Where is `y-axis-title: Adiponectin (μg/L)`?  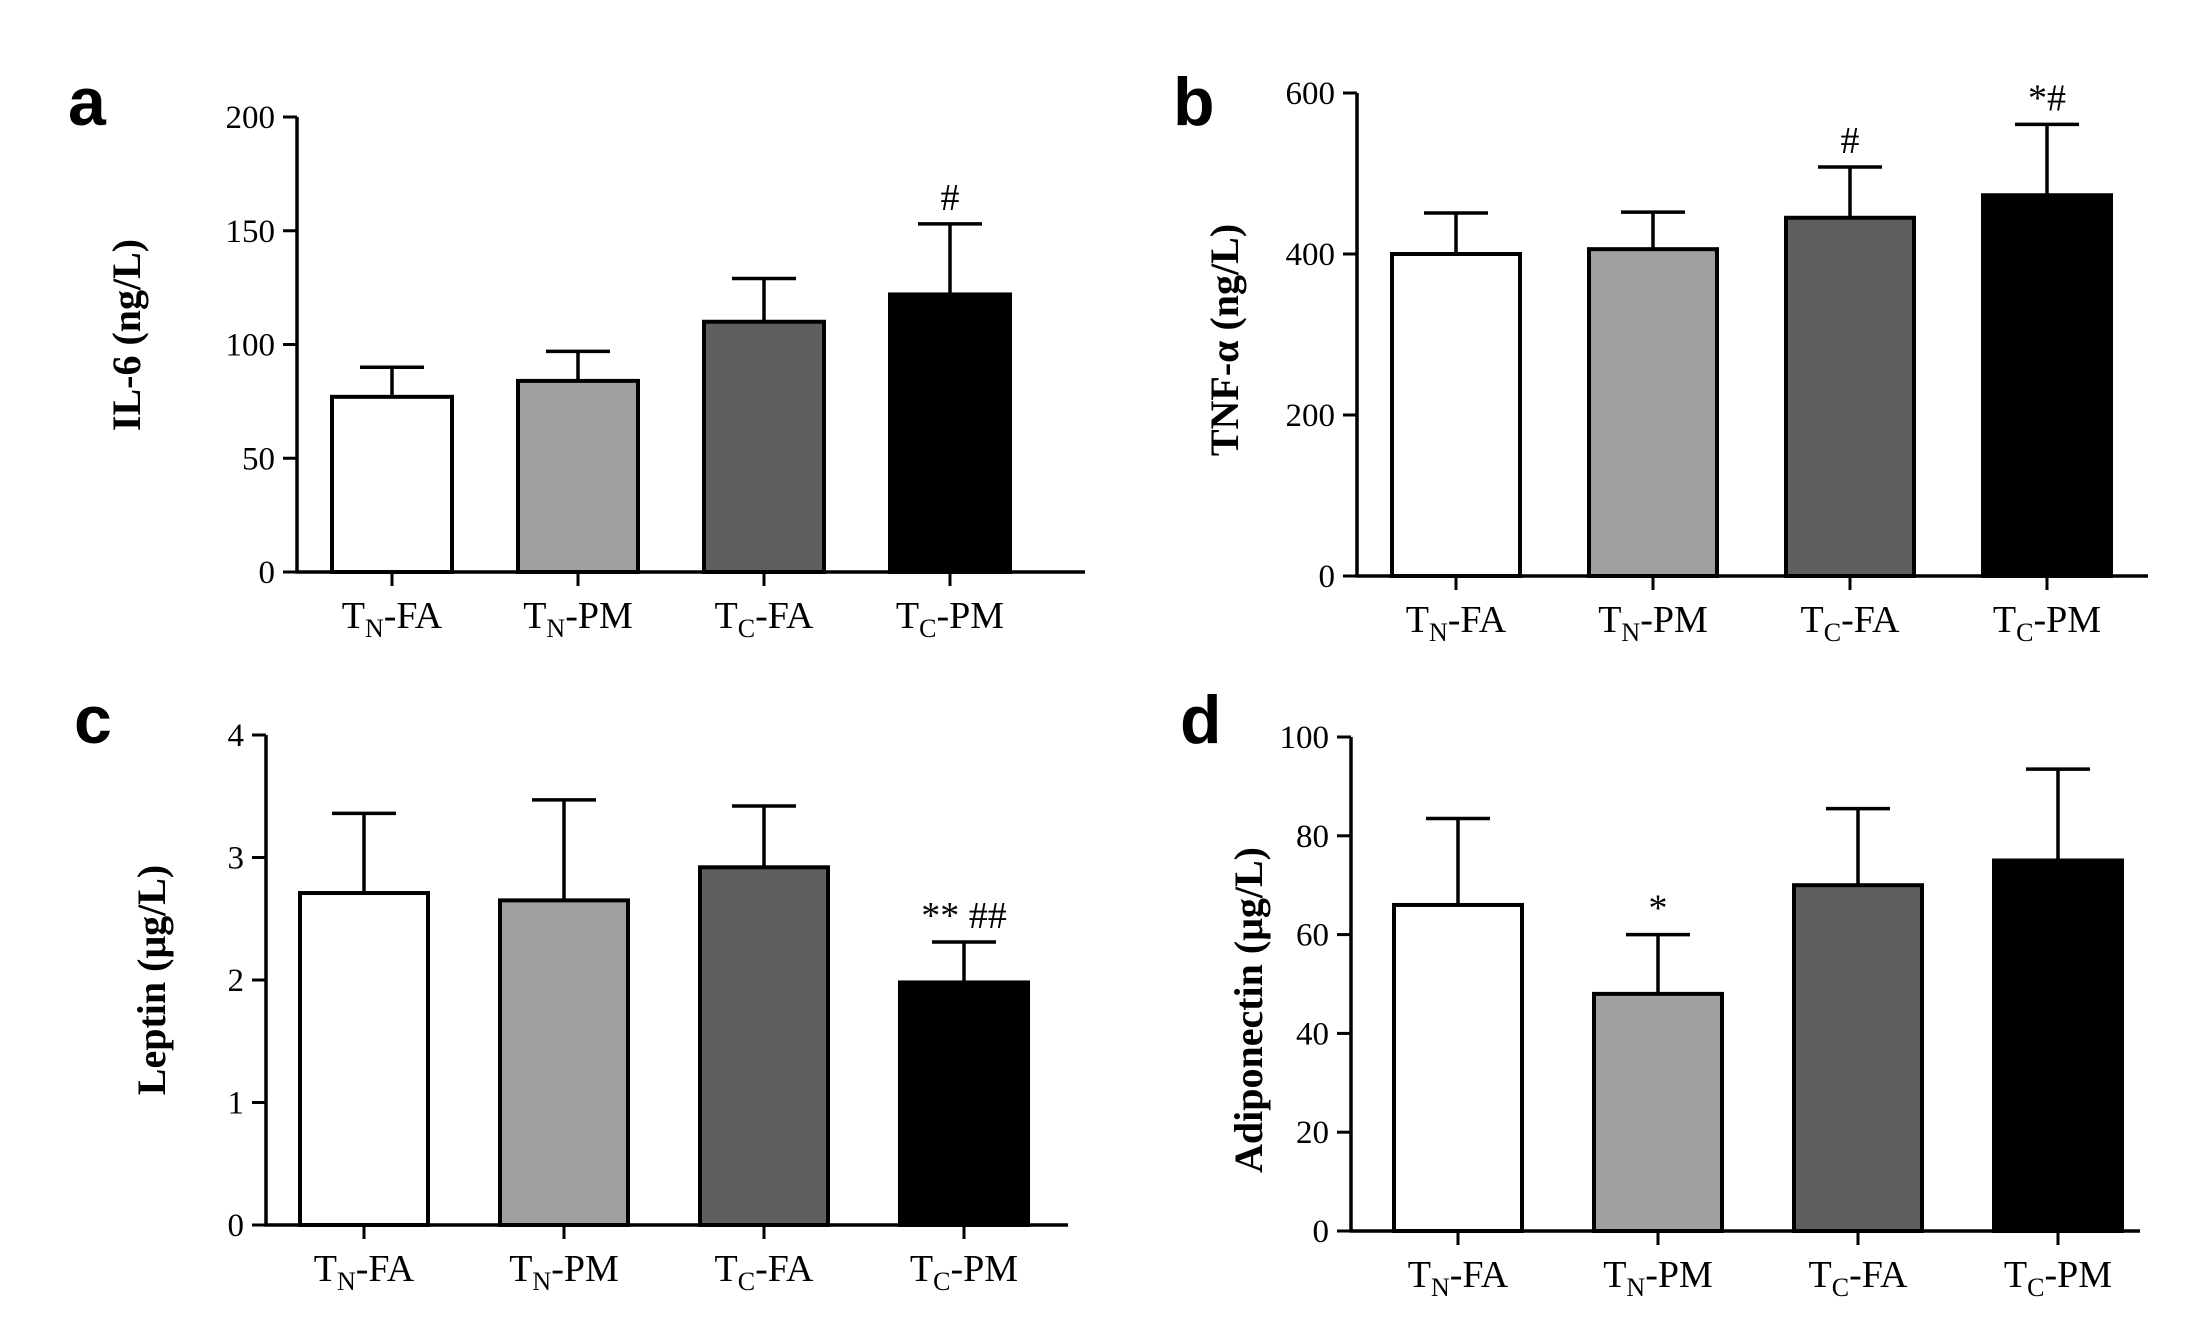 y-axis-title: Adiponectin (μg/L) is located at coordinates (1248, 1010).